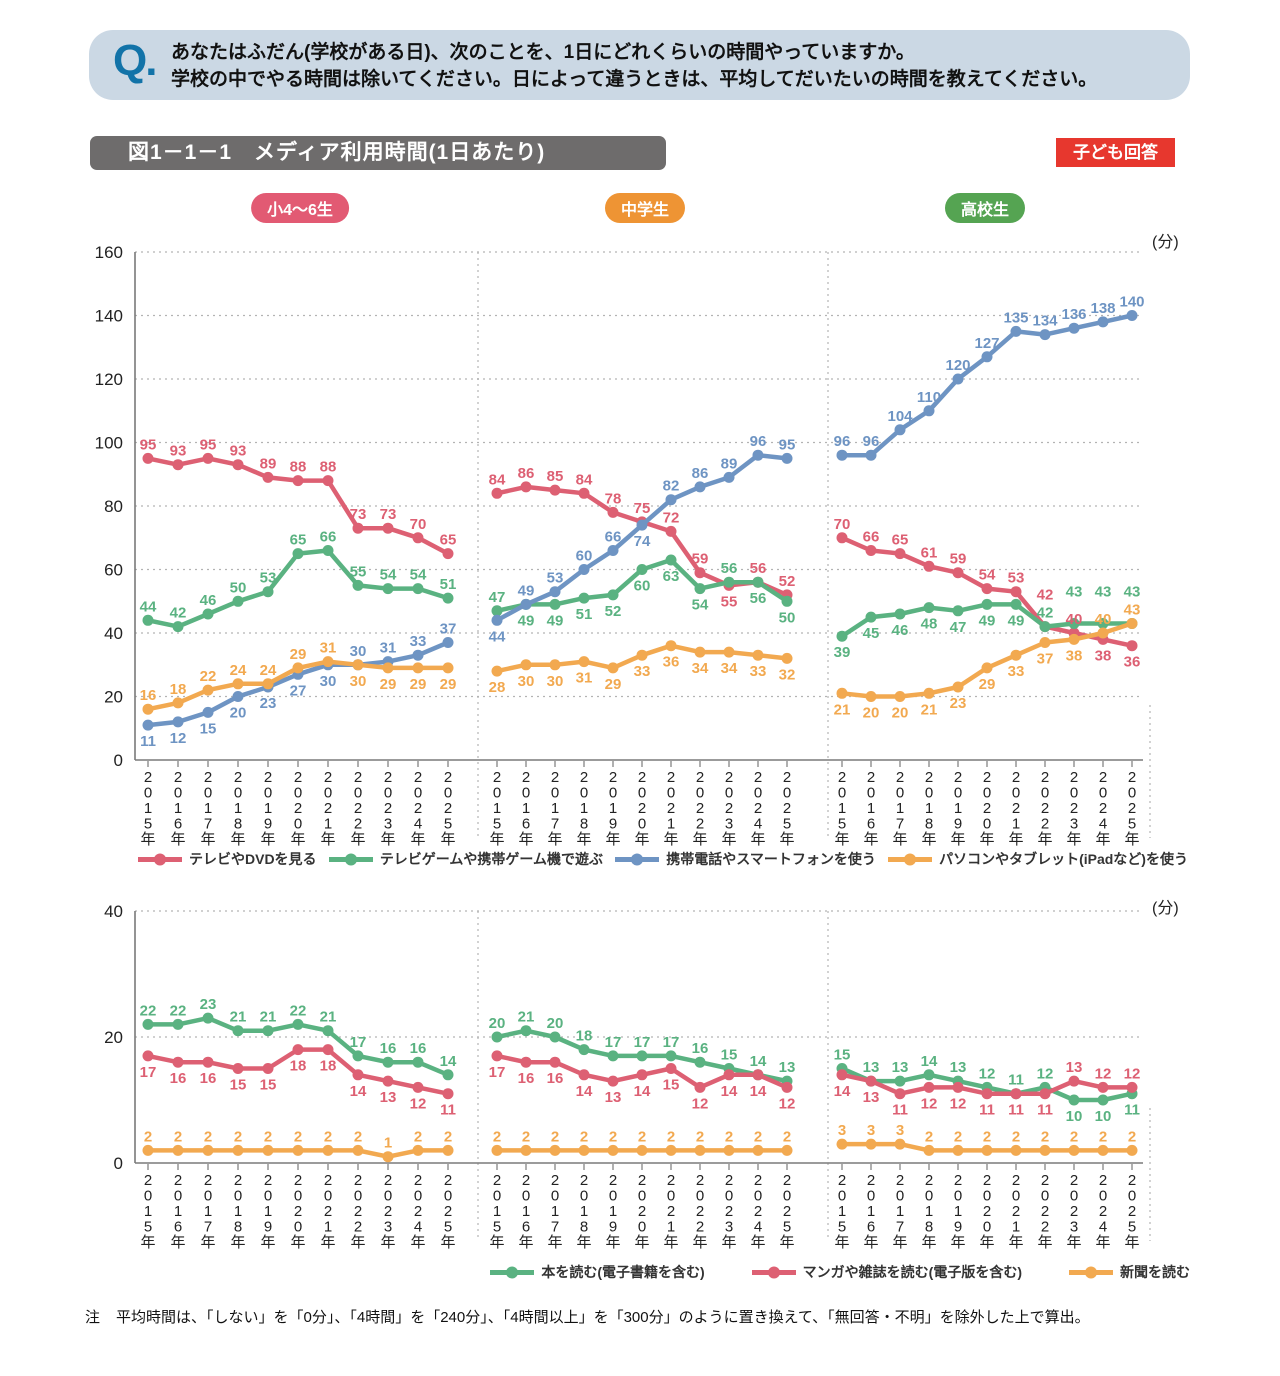 The width and height of the screenshot is (1280, 1376). Describe the element at coordinates (642, 508) in the screenshot. I see `value-label: 75` at that location.